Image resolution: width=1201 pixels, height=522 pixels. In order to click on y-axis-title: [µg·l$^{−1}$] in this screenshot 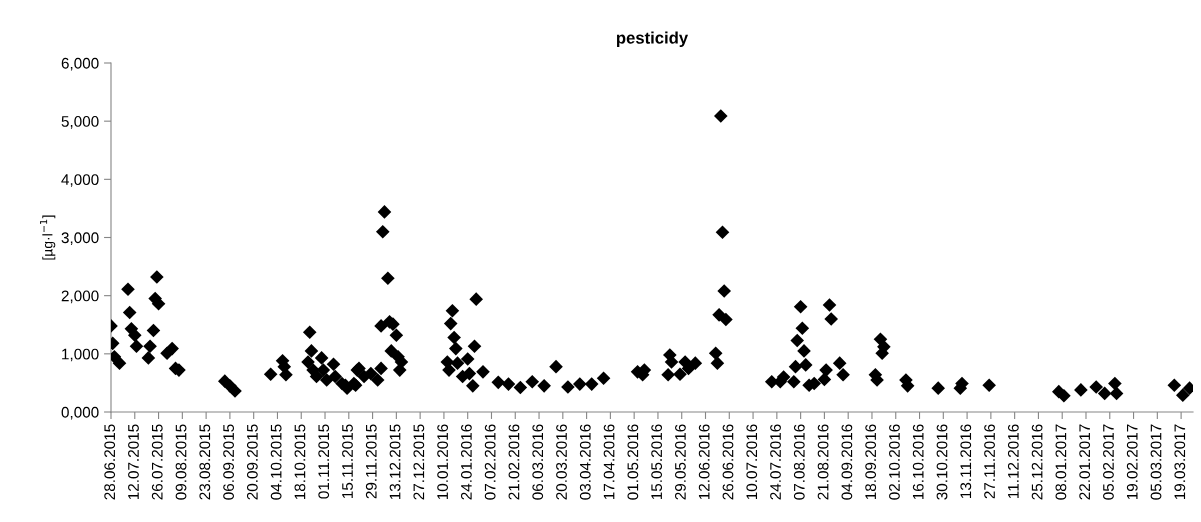, I will do `click(47, 237)`.